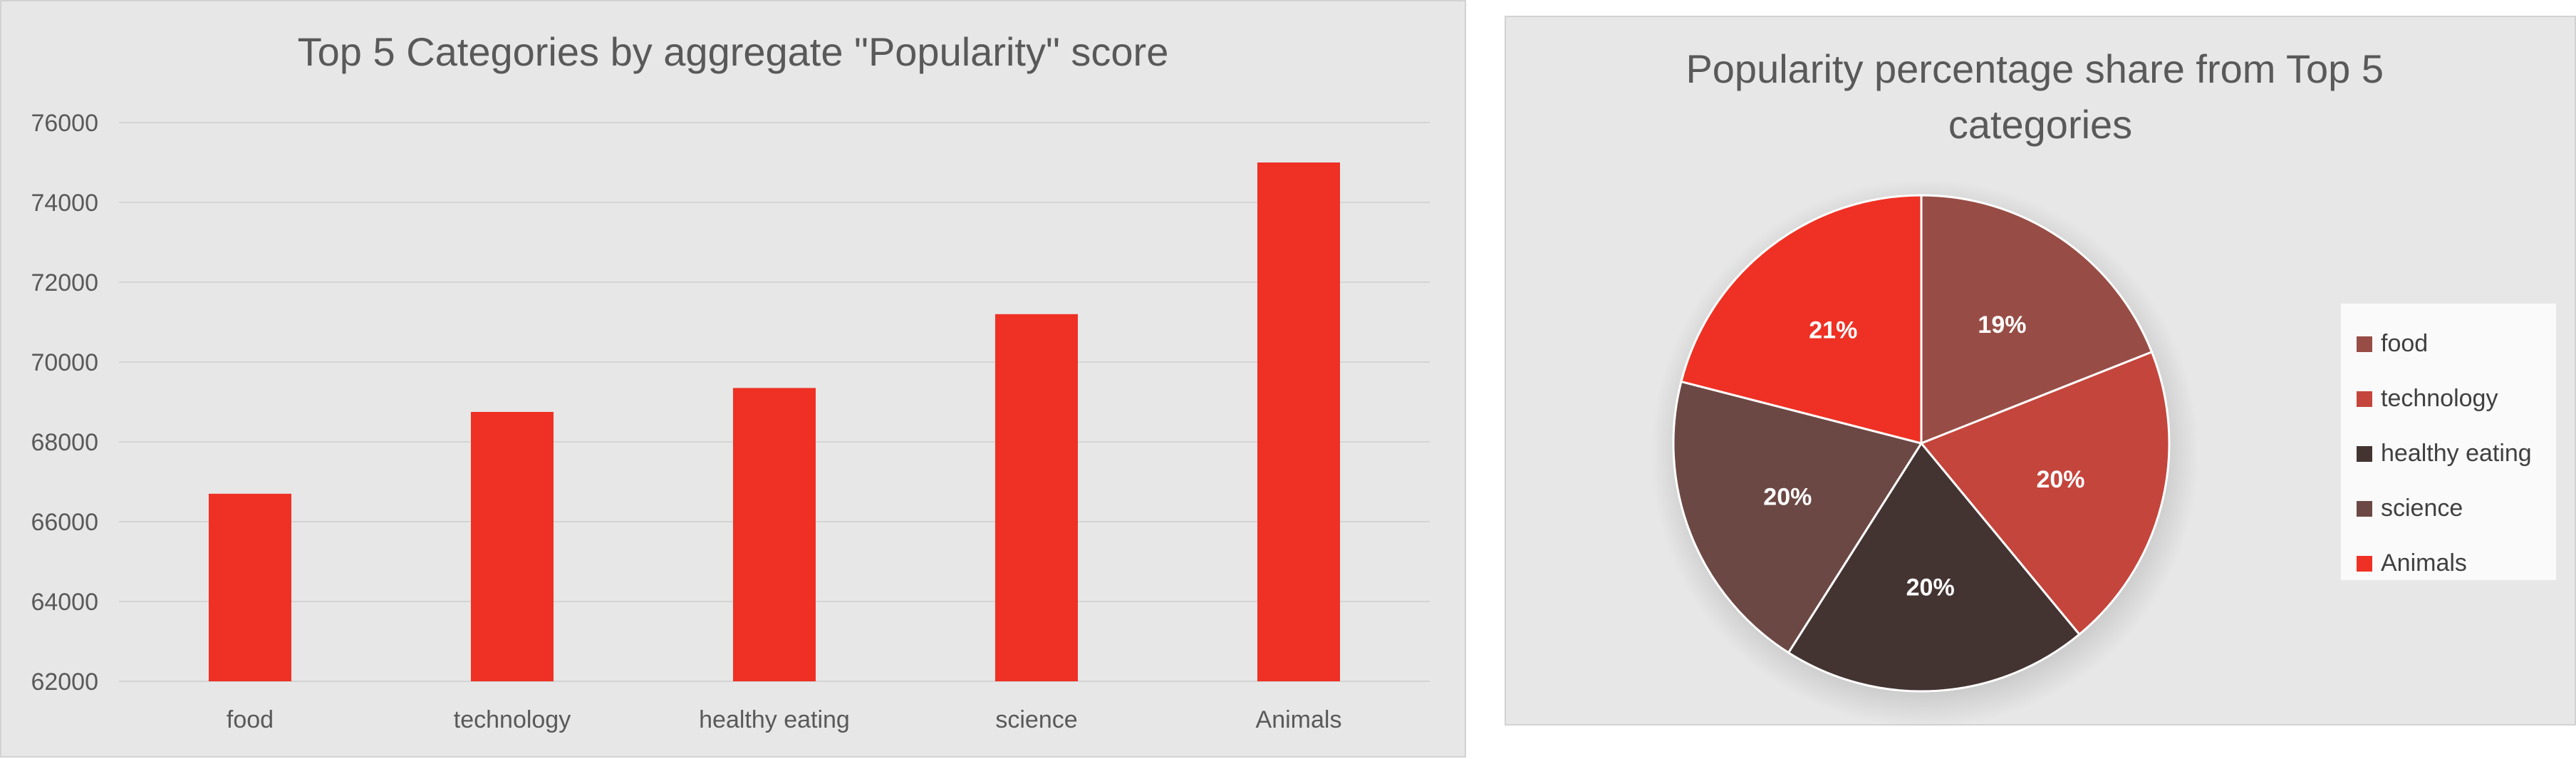 Image resolution: width=2576 pixels, height=759 pixels. I want to click on pie-data-label: 19%, so click(2002, 325).